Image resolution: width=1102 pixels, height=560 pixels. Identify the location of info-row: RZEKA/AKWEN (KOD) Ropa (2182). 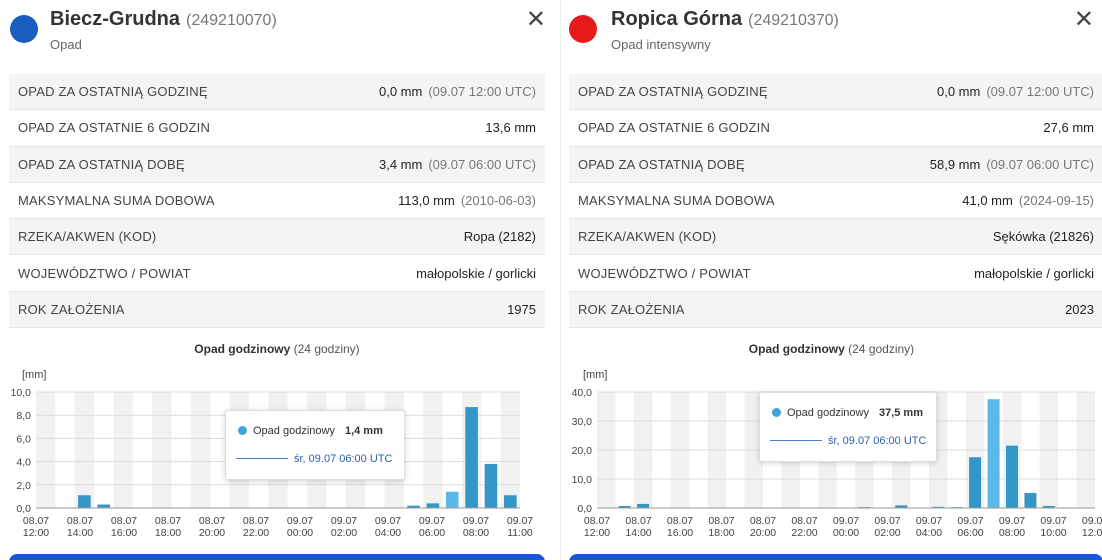
(277, 237).